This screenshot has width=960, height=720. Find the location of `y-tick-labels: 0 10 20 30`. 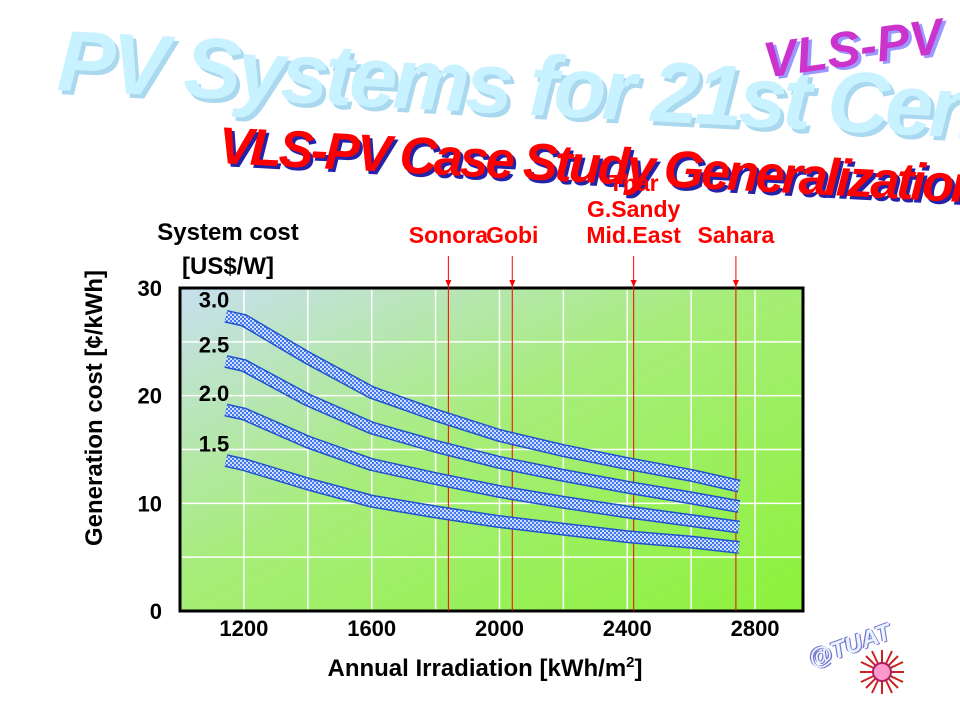

y-tick-labels: 0 10 20 30 is located at coordinates (150, 450).